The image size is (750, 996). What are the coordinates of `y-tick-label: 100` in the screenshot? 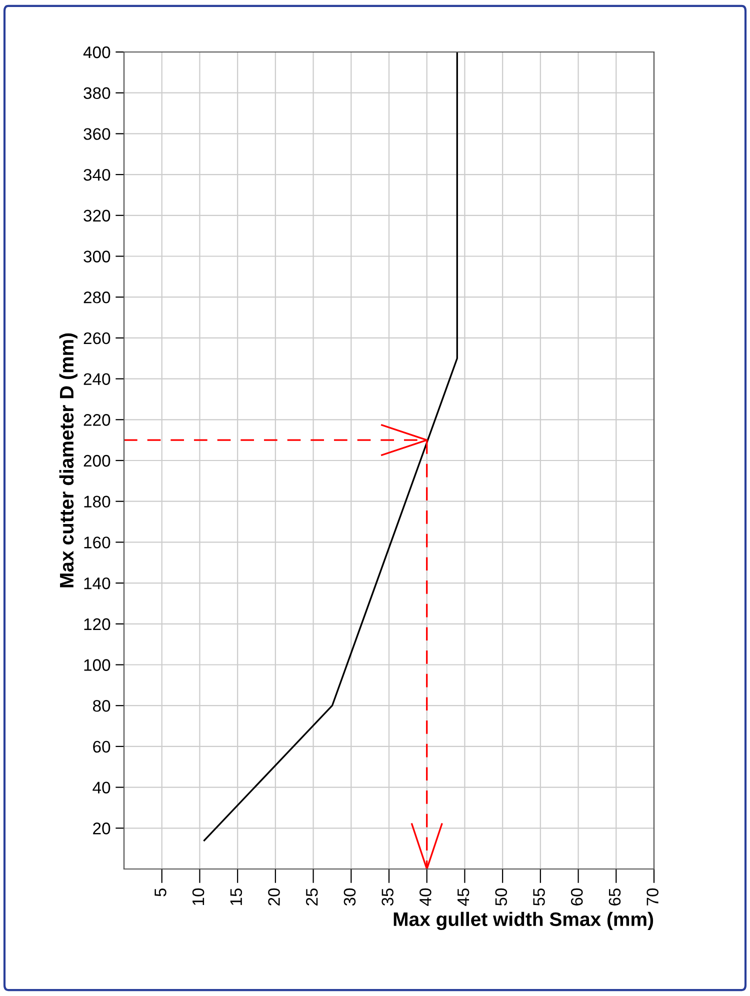 It's located at (97, 665).